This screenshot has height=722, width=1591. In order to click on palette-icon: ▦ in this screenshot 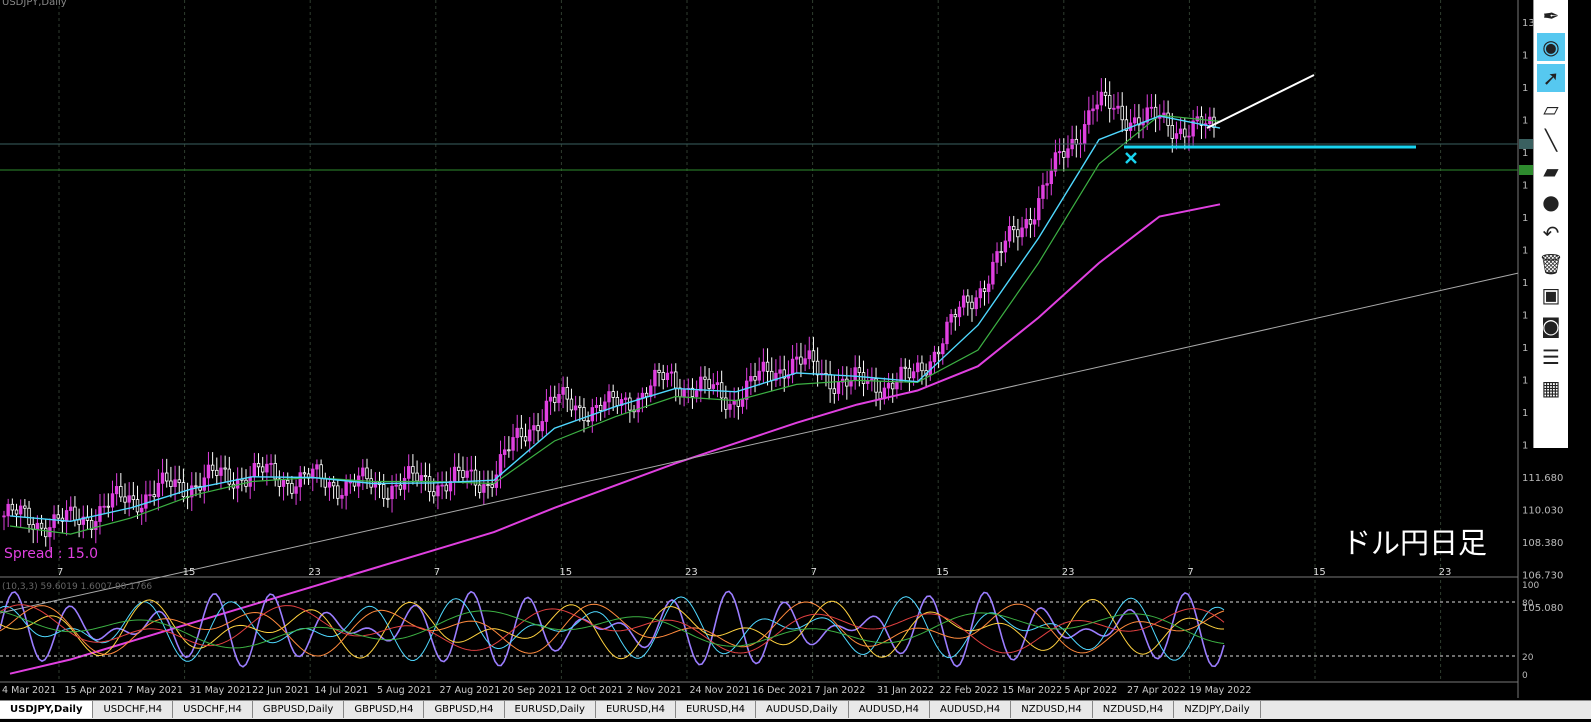, I will do `click(1551, 388)`.